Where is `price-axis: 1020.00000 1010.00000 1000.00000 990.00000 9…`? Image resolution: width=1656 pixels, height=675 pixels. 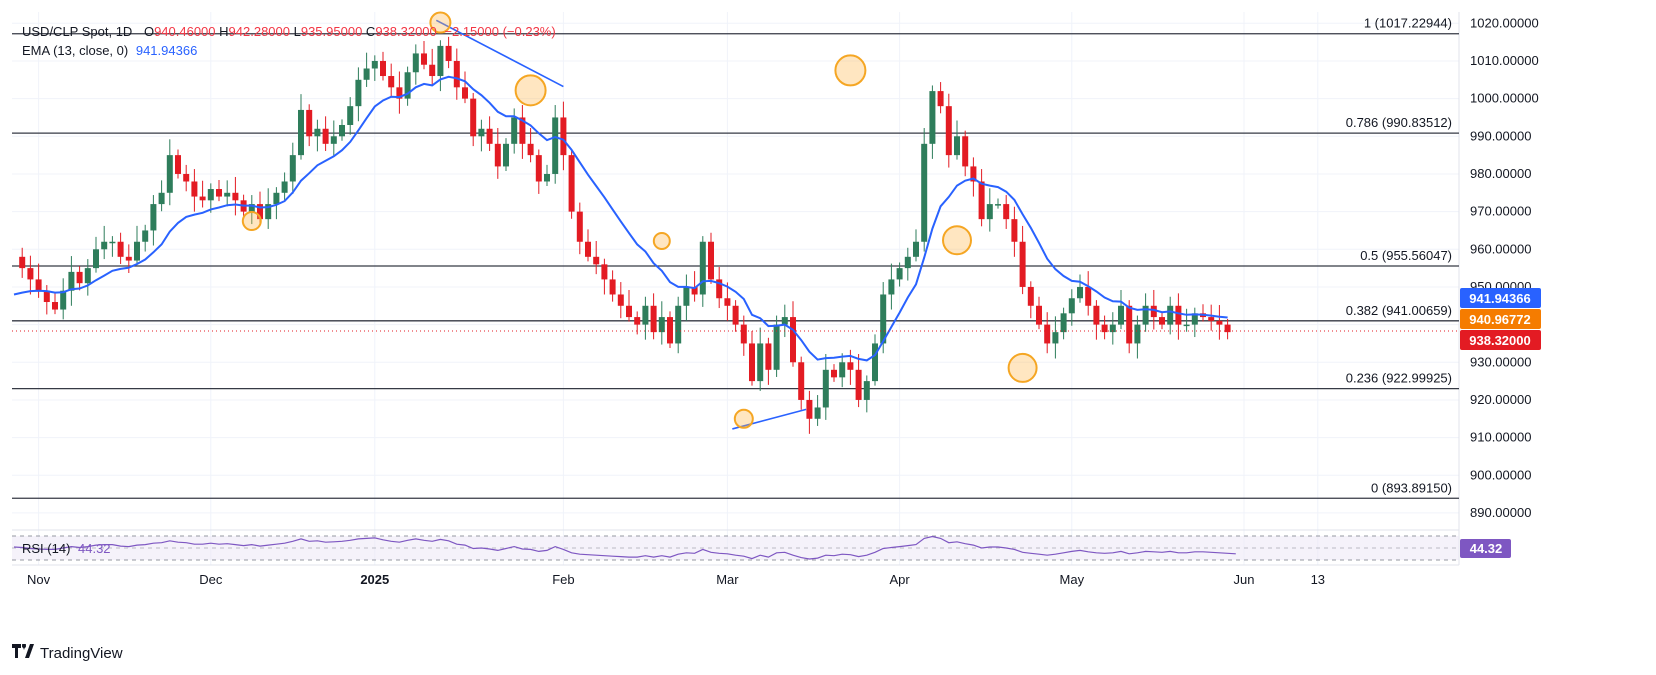 price-axis: 1020.00000 1010.00000 1000.00000 990.00000 9… is located at coordinates (1504, 267).